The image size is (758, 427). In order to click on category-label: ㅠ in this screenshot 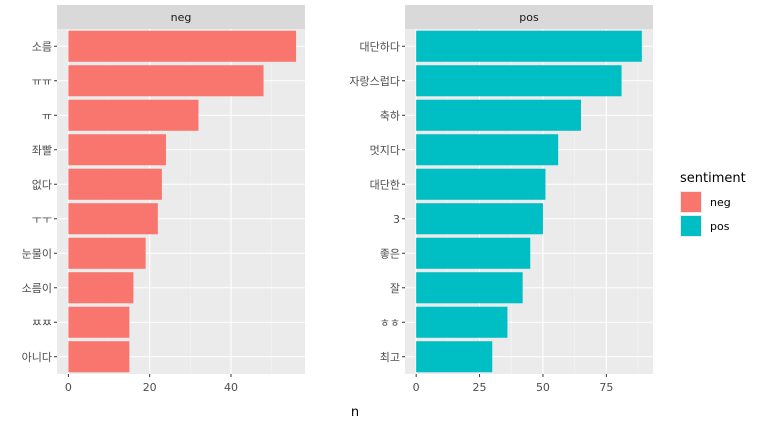, I will do `click(47, 115)`.